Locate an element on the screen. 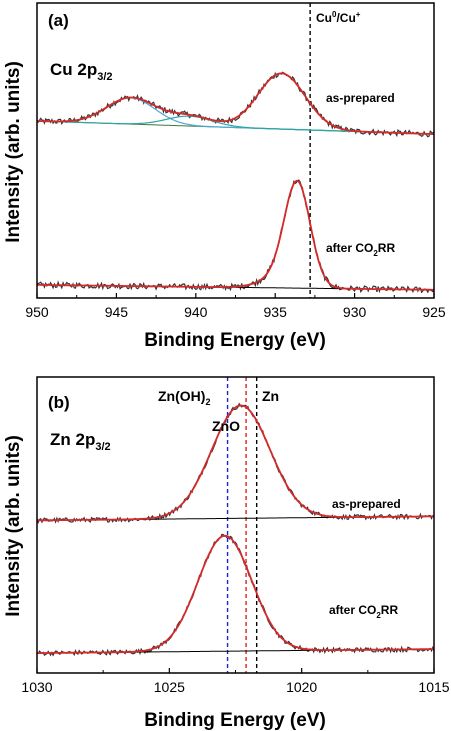 The image size is (451, 731). reference-label-zno: ZnO is located at coordinates (226, 426).